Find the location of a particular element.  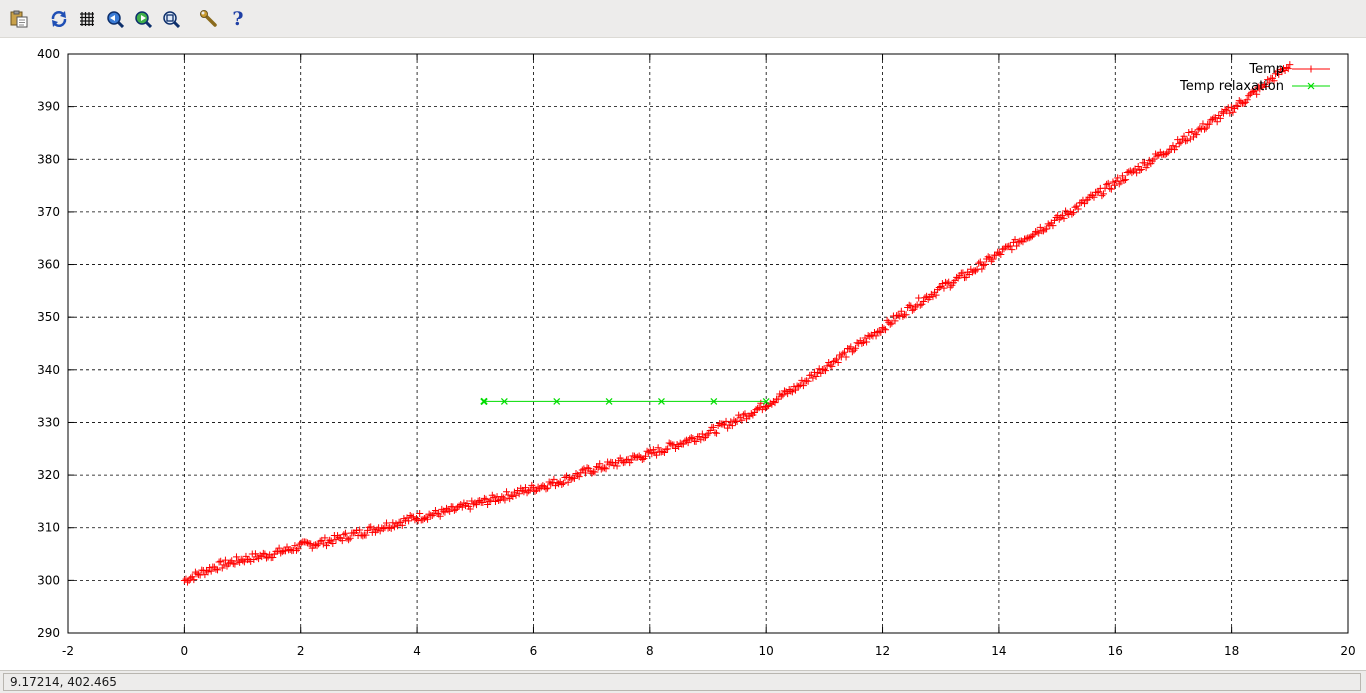

y-tick-label: 290 is located at coordinates (48, 633).